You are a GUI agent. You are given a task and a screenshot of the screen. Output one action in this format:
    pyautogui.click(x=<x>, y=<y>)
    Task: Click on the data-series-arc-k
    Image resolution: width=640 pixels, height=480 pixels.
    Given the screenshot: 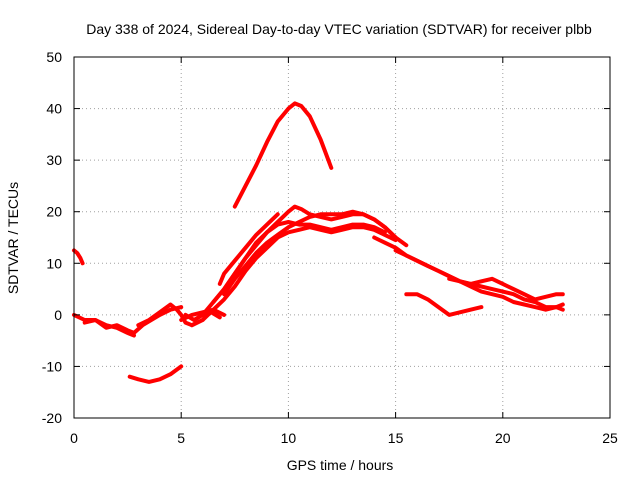 What is the action you would take?
    pyautogui.click(x=310, y=253)
    